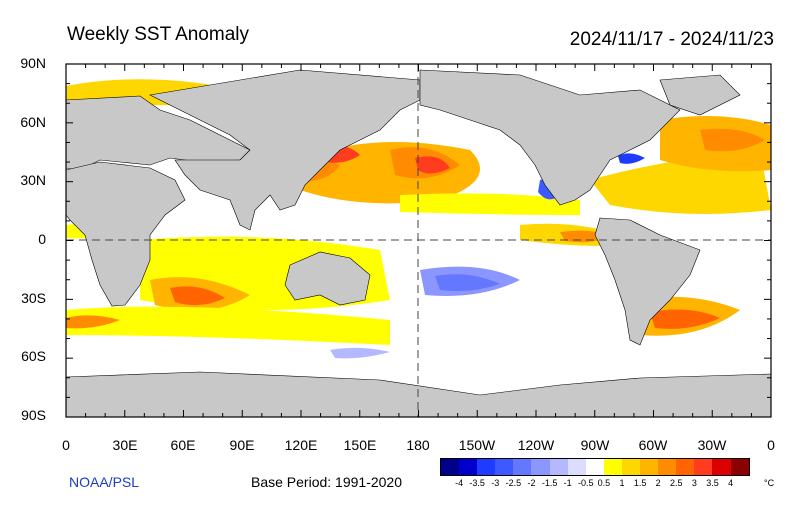 The width and height of the screenshot is (800, 510). I want to click on colorbar-tick-label: -0.5, so click(586, 483).